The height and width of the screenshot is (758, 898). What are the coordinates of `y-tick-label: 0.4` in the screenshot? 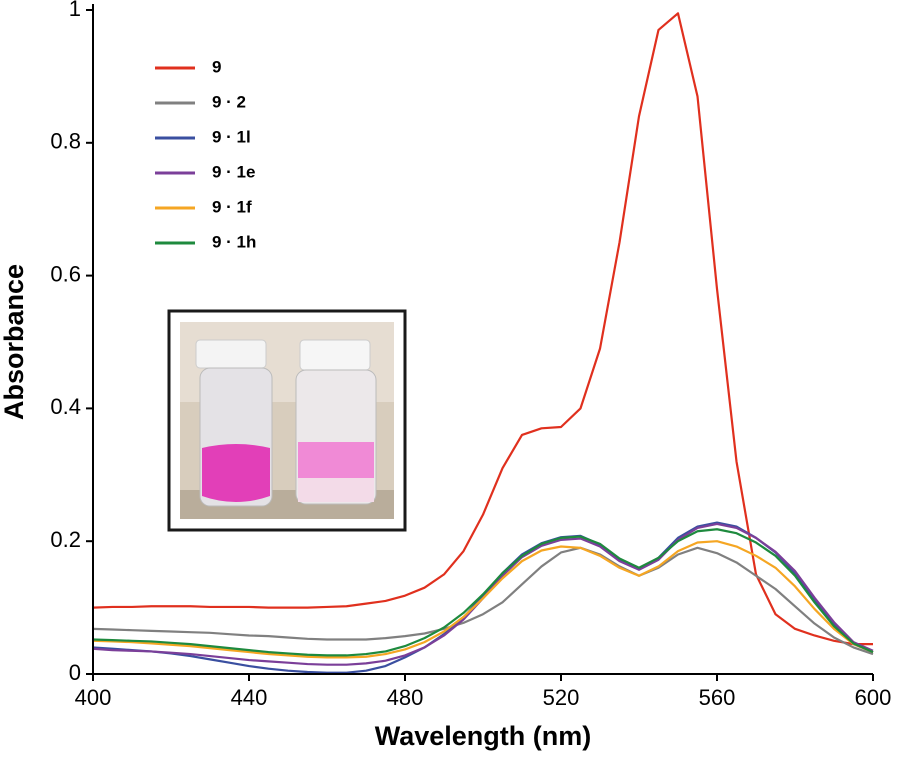 It's located at (65, 406).